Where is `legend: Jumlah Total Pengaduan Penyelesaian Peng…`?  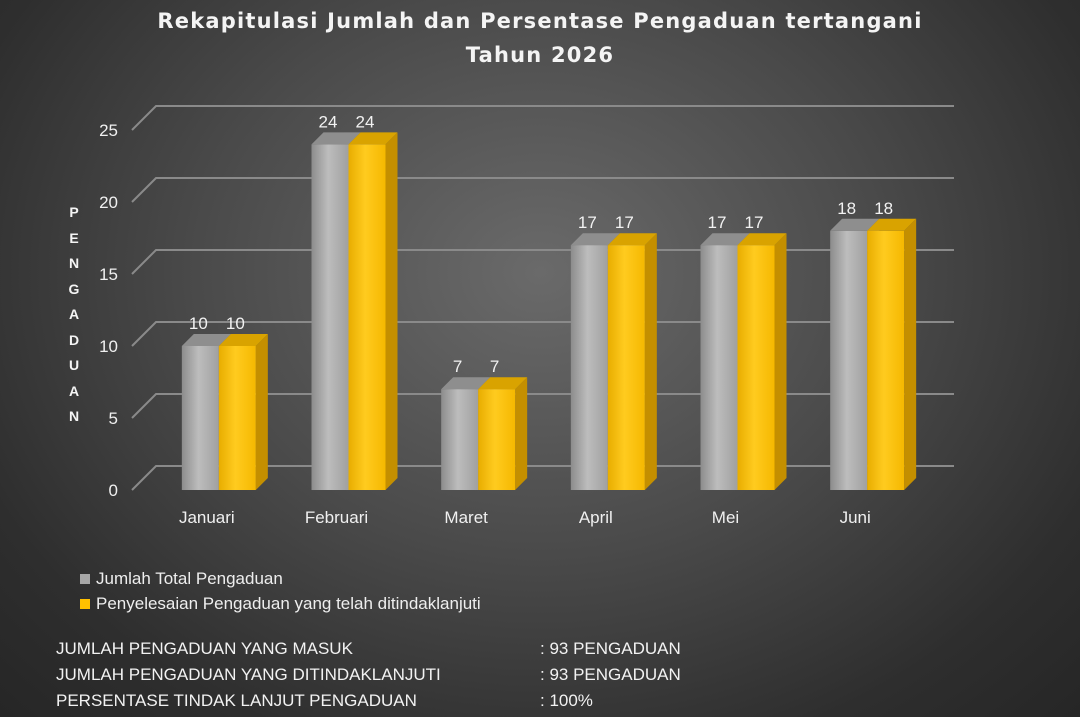 legend: Jumlah Total Pengaduan Penyelesaian Peng… is located at coordinates (280, 591).